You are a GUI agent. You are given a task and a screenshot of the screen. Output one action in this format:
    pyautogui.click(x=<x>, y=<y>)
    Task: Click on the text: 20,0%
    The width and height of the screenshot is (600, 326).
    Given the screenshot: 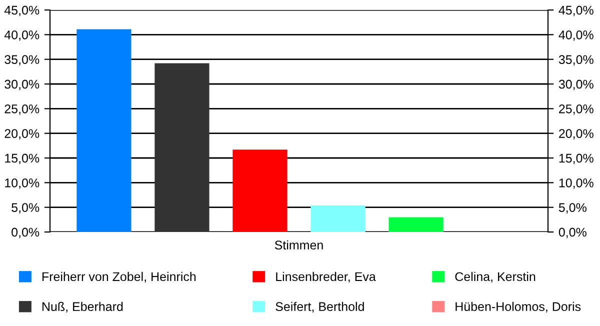 What is the action you would take?
    pyautogui.click(x=576, y=134)
    